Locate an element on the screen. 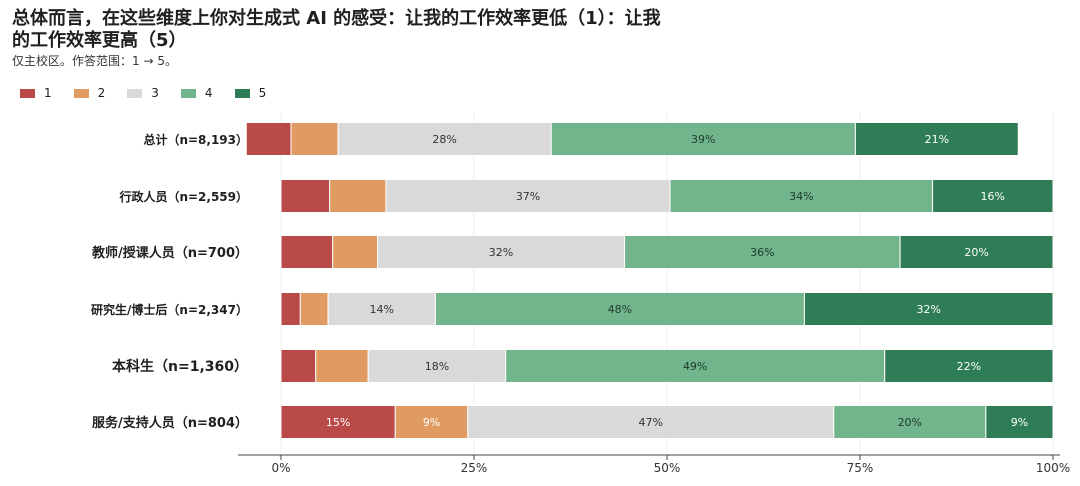 The width and height of the screenshot is (1080, 486). data-label-r5-s4: 9% is located at coordinates (1019, 422).